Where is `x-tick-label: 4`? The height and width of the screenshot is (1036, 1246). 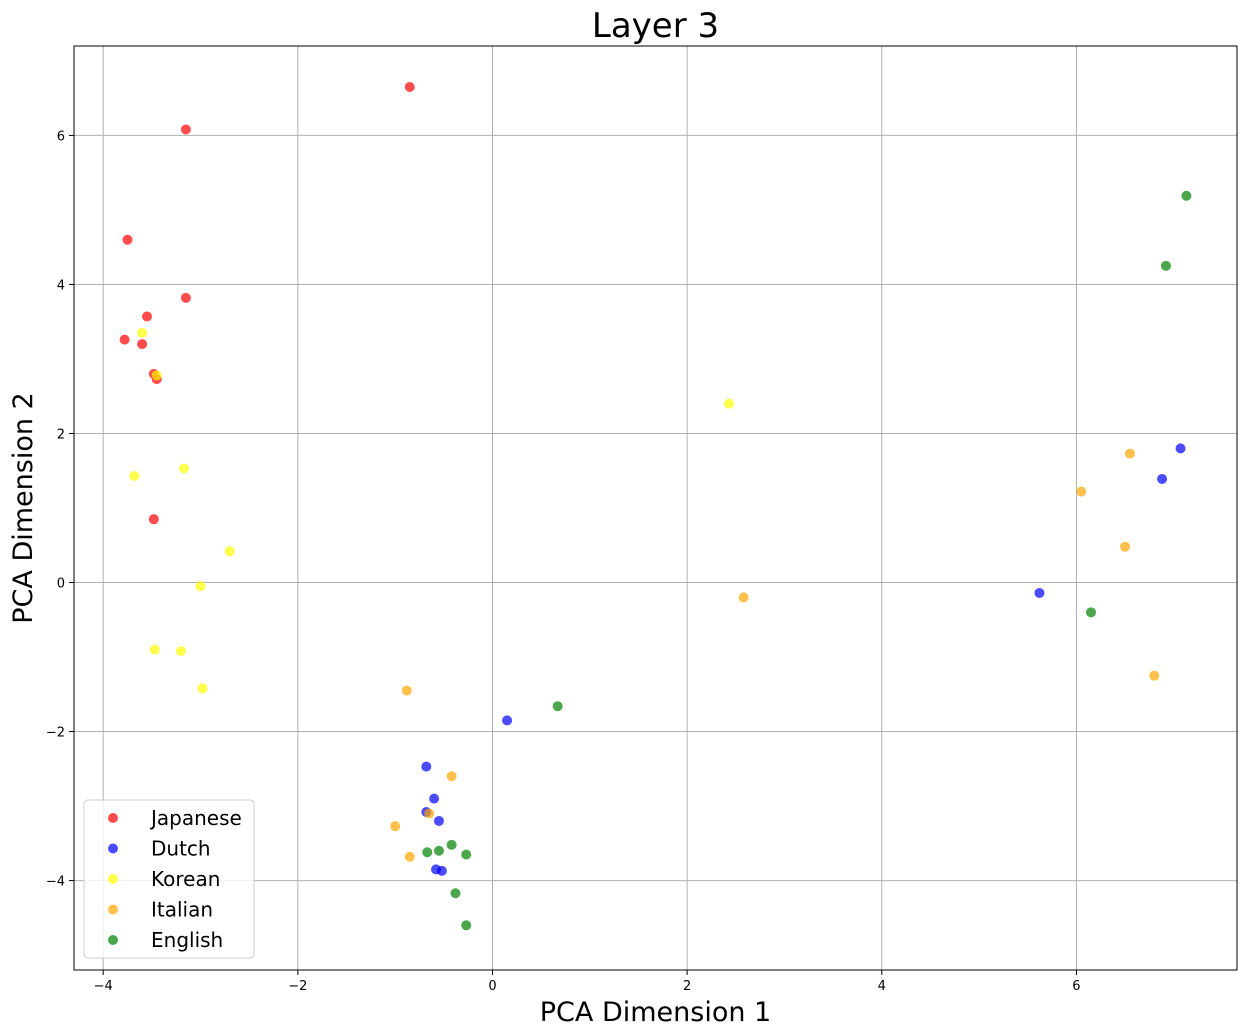
x-tick-label: 4 is located at coordinates (882, 986).